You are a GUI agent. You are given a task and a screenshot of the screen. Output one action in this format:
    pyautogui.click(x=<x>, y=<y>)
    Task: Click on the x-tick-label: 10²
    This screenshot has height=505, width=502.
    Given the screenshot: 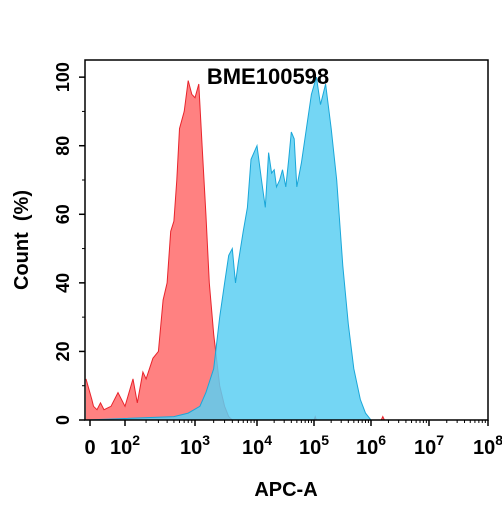 What is the action you would take?
    pyautogui.click(x=125, y=445)
    